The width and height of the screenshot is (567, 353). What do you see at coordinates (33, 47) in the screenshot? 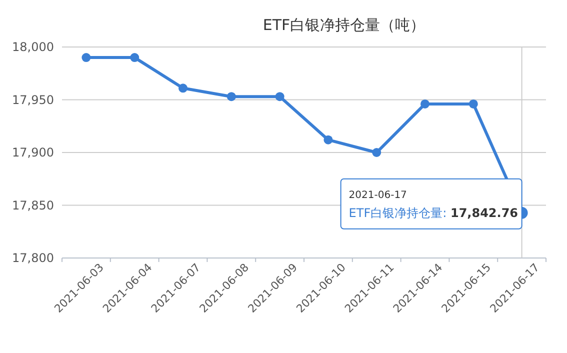
I see `y-tick-label: 18,000` at bounding box center [33, 47].